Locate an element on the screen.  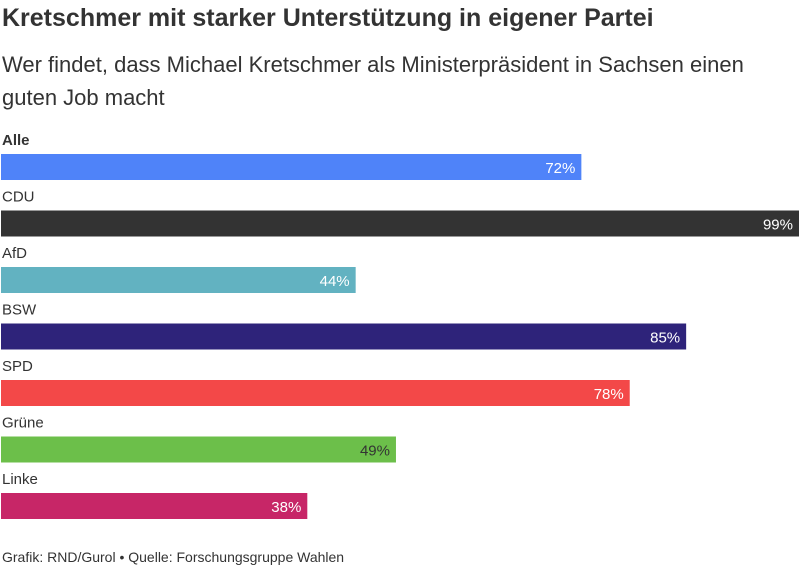
category-label: AfD is located at coordinates (14, 253).